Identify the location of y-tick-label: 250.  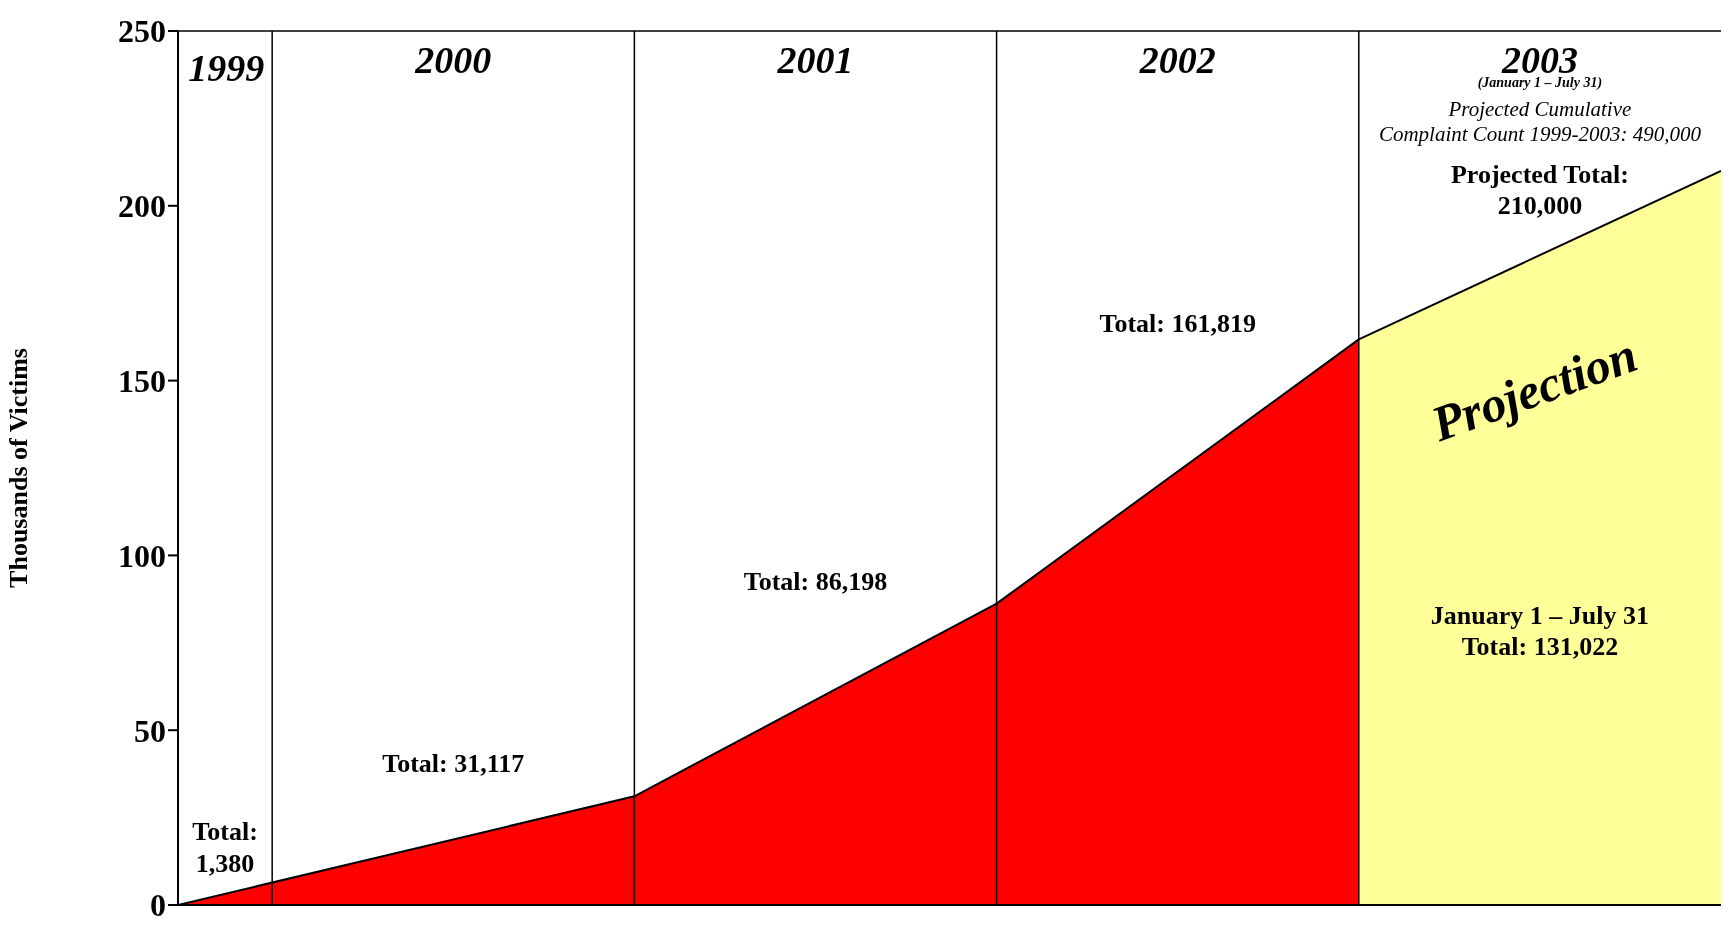
(142, 31).